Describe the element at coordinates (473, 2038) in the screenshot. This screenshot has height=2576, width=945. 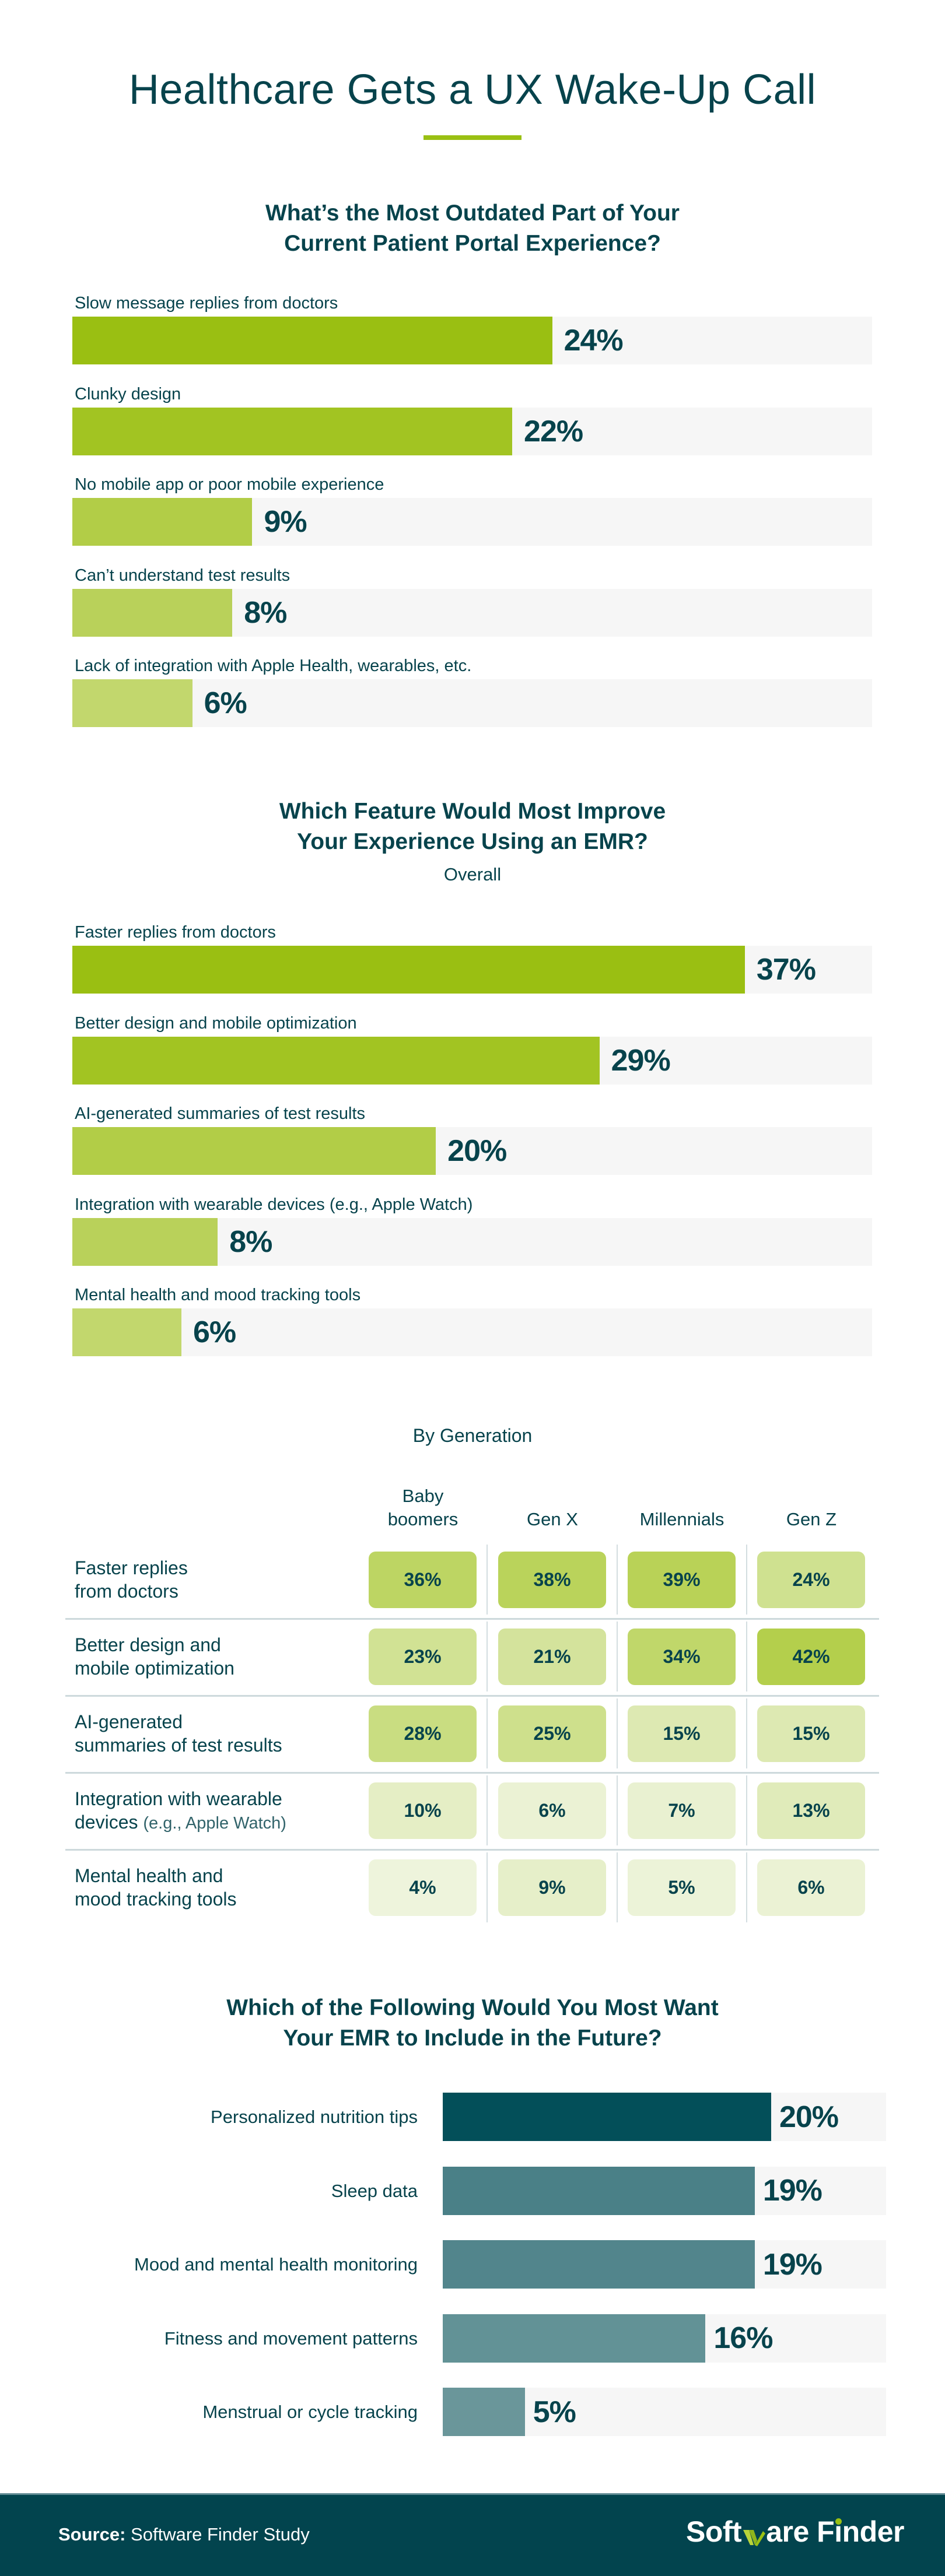
I see `chart3-title-line2: Your EMR to Include in the Future?` at that location.